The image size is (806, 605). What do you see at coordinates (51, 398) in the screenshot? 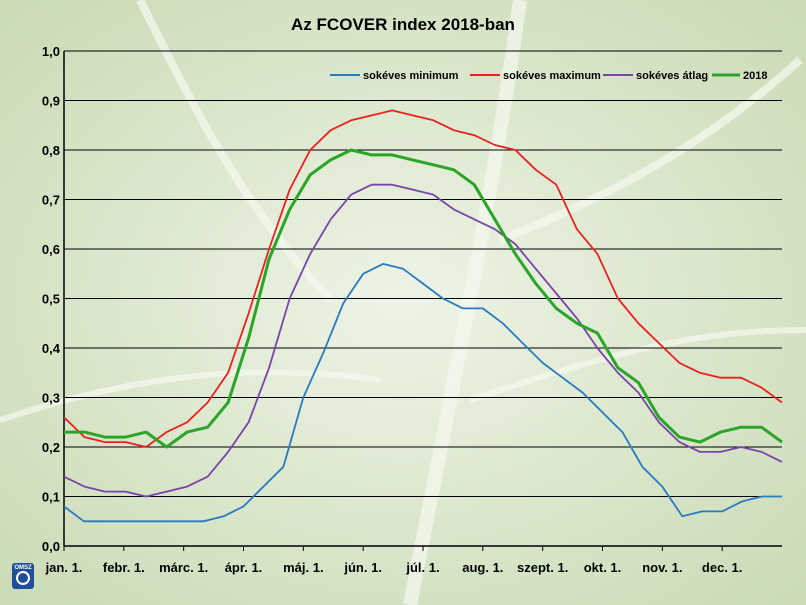
I see `y-tick-label: 0,3` at bounding box center [51, 398].